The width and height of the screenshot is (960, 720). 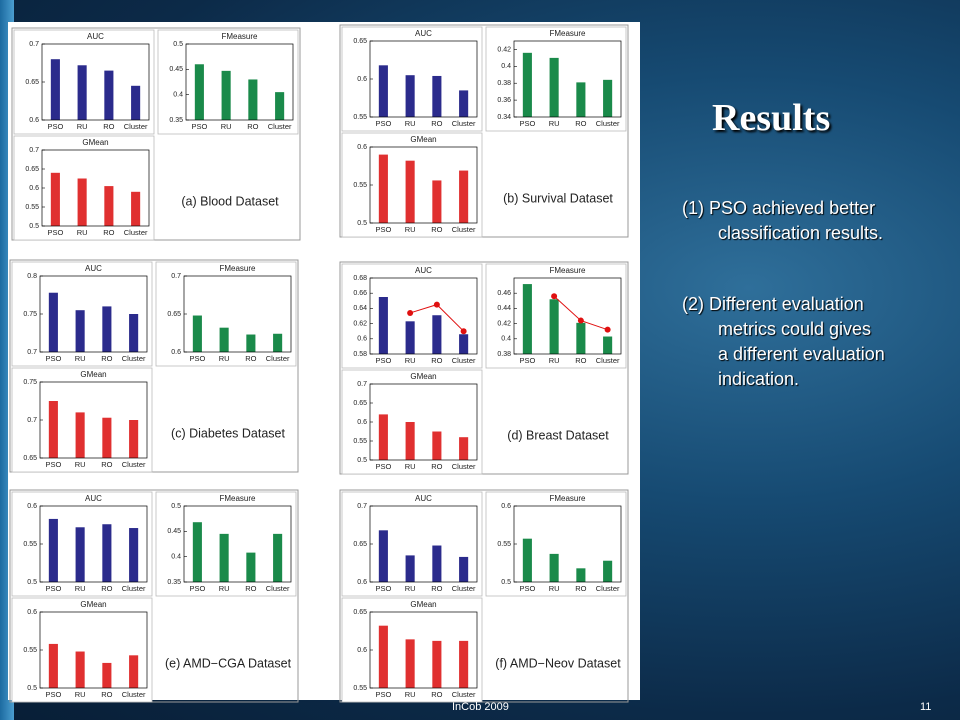 I want to click on y-tick-label: 0.68, so click(x=360, y=278).